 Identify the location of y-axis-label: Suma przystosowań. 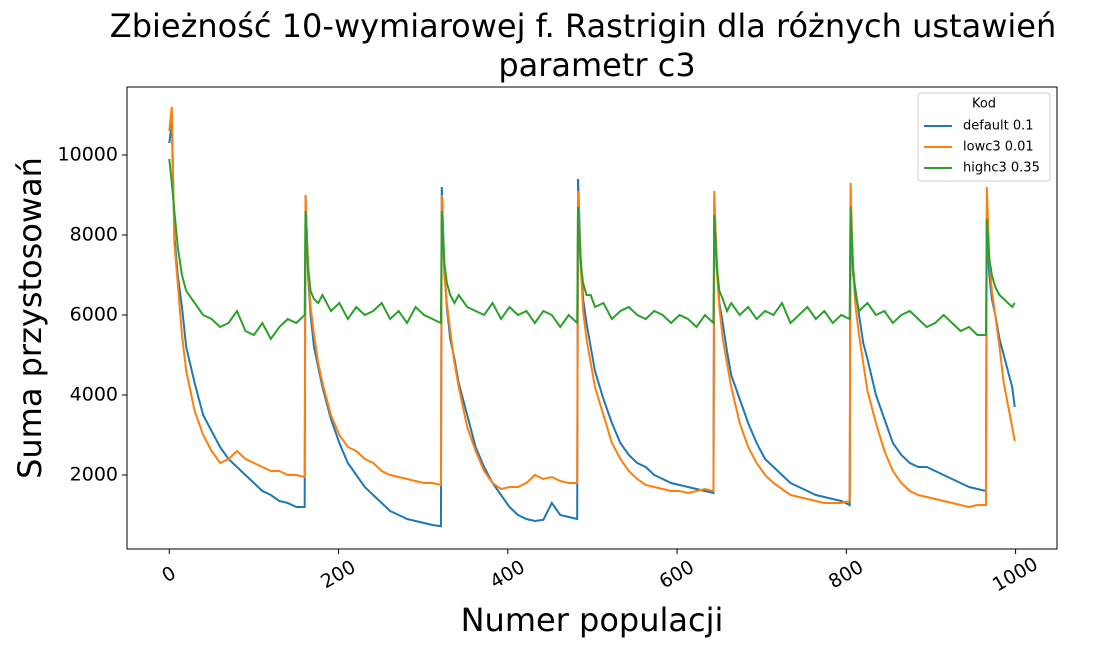
(30, 318).